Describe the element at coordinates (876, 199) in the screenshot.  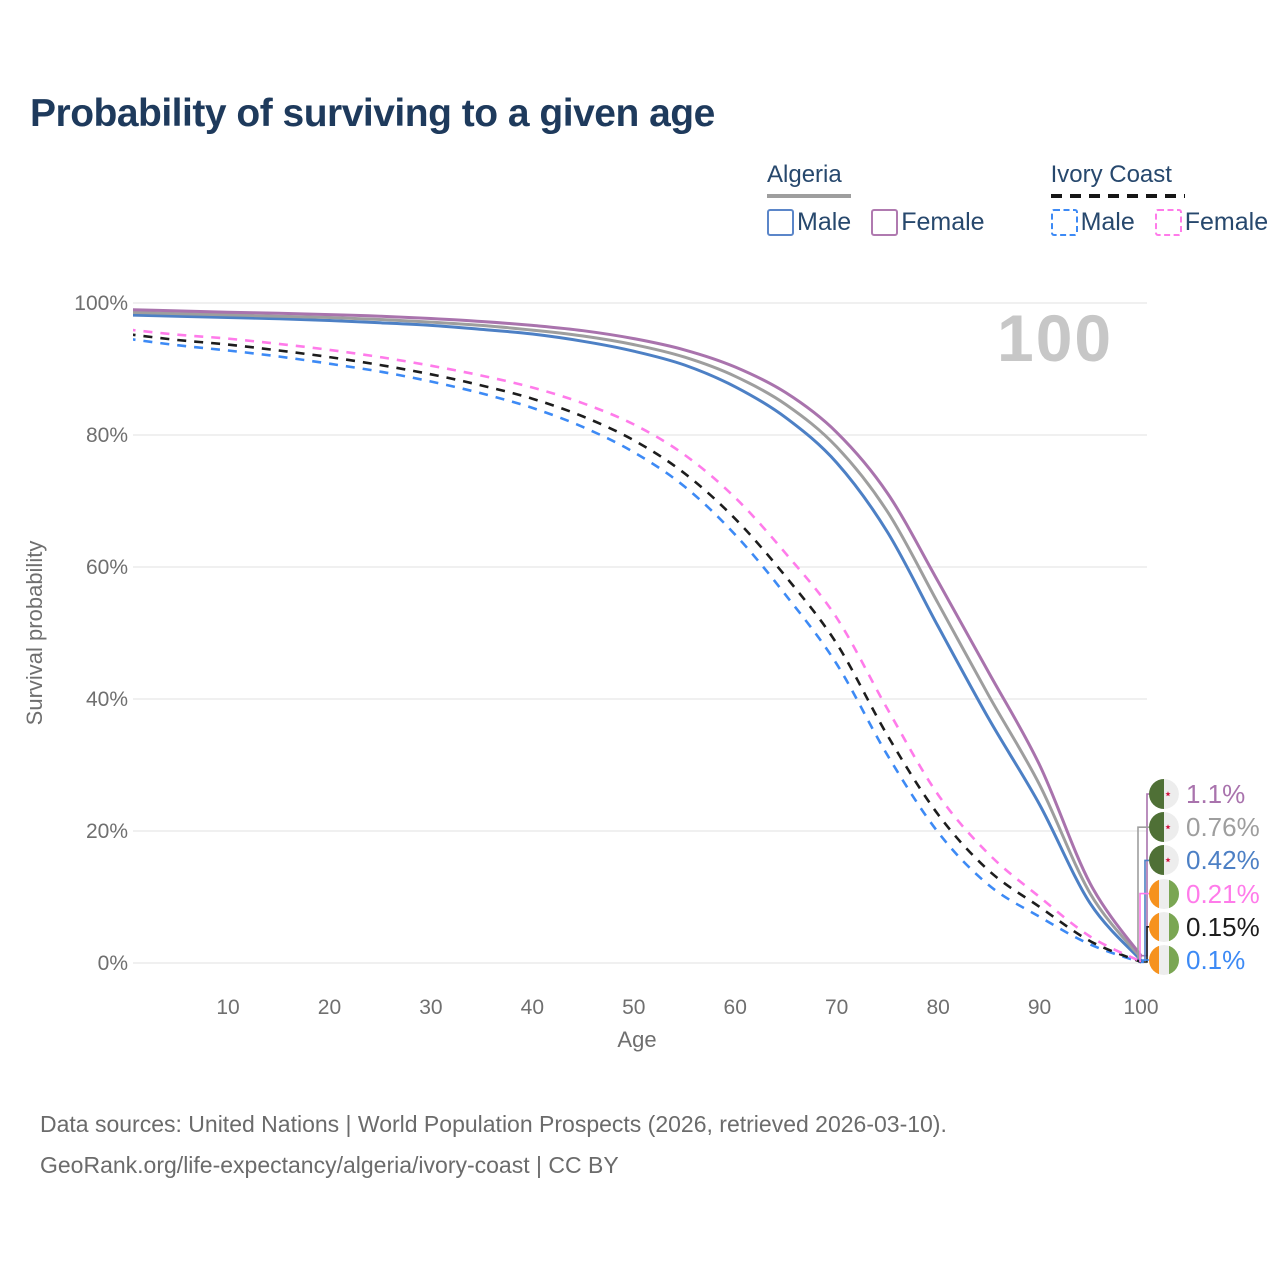
I see `legend-group-algeria: Algeria Male Female` at that location.